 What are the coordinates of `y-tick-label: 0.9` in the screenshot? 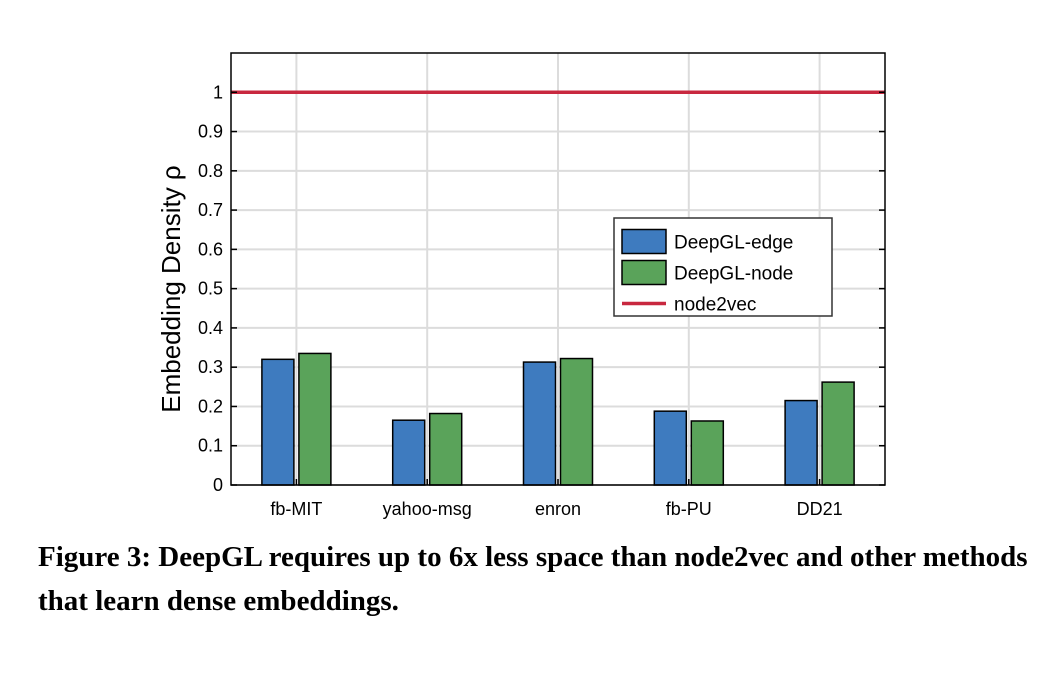 It's located at (210, 132).